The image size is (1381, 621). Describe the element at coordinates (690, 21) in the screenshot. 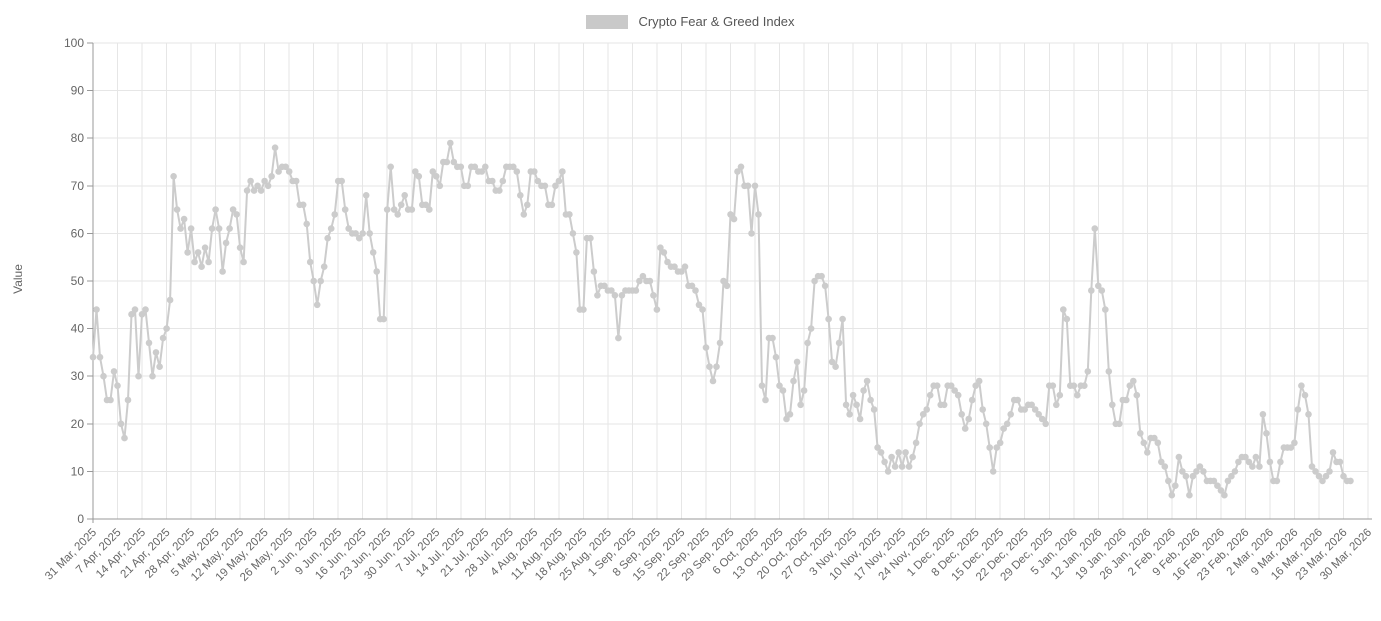

I see `legend-item-fear-greed-index: Crypto Fear & Greed Index` at that location.